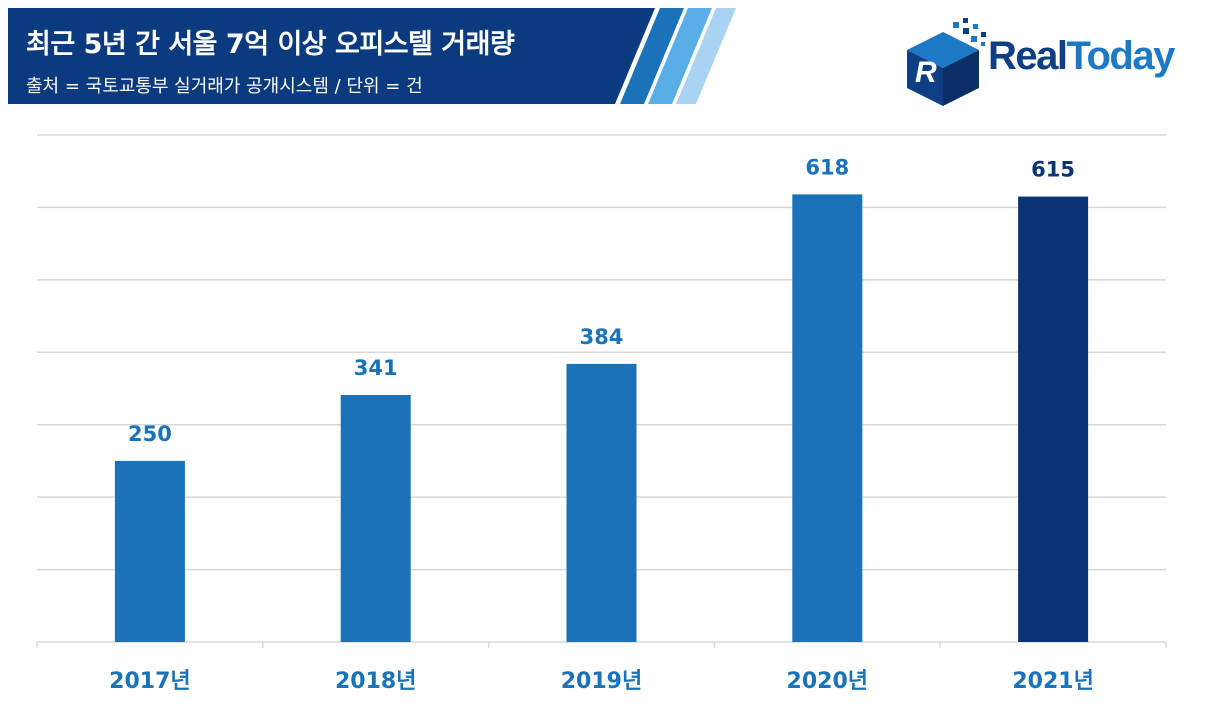  Describe the element at coordinates (1053, 170) in the screenshot. I see `bar-value-label: 615` at that location.